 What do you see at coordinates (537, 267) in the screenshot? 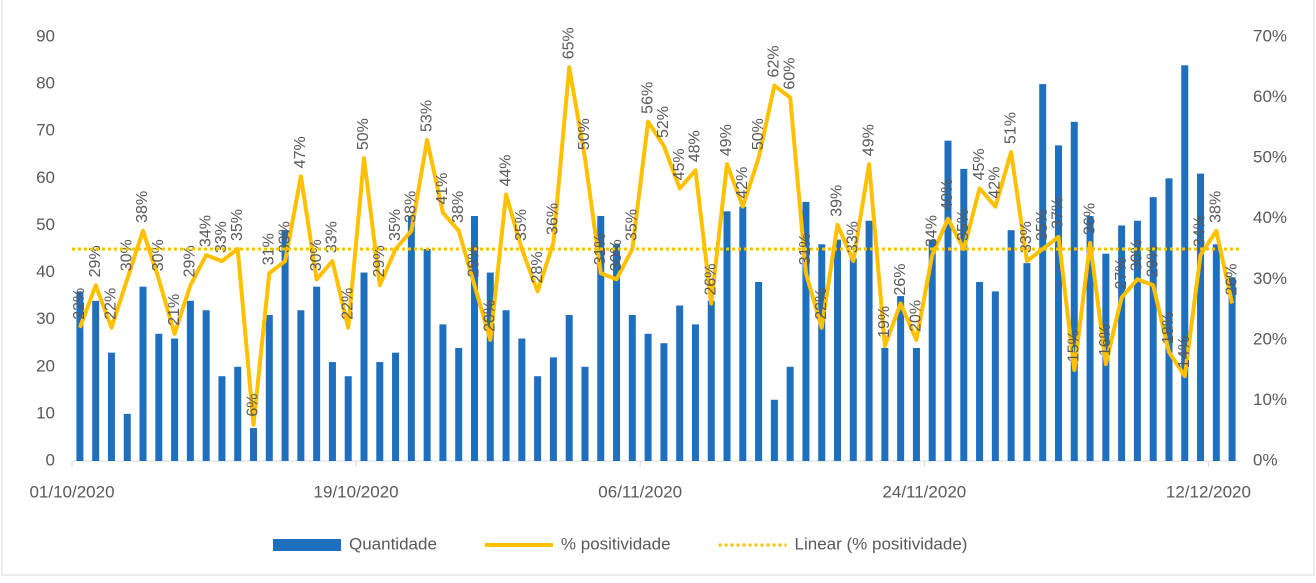
I see `data-label: 28%` at bounding box center [537, 267].